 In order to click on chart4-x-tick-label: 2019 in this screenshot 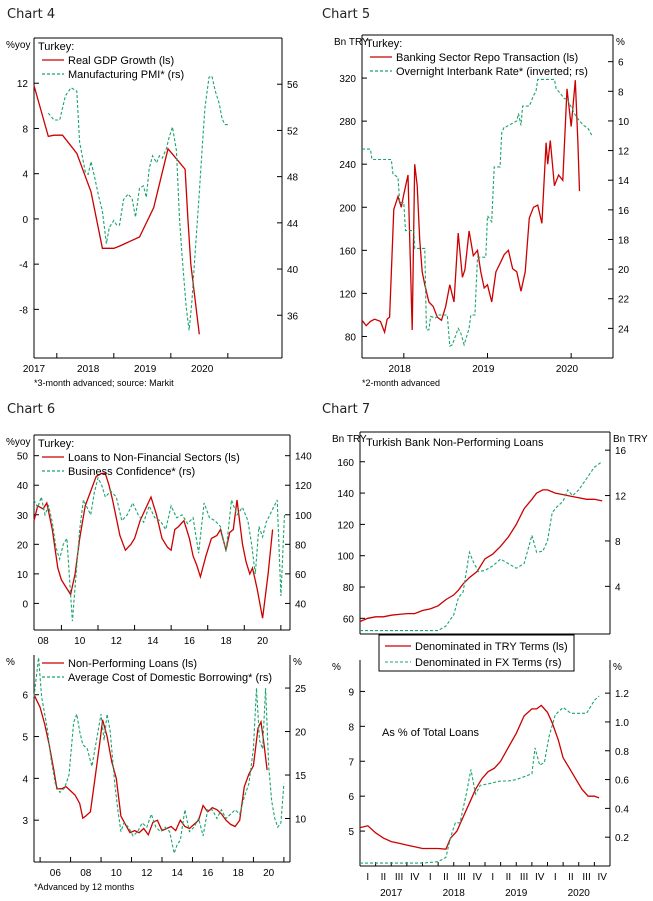, I will do `click(145, 369)`.